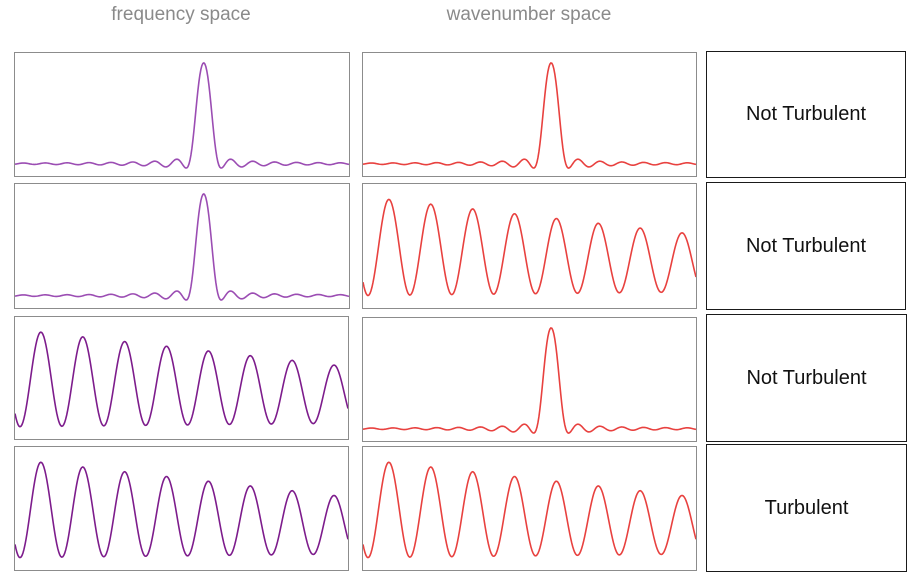 The height and width of the screenshot is (582, 915). I want to click on frequency-space-header: frequency space, so click(181, 14).